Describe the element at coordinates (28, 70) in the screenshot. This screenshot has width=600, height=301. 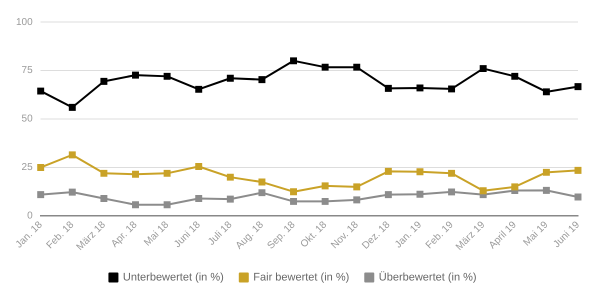
I see `y-tick-label: 75` at that location.